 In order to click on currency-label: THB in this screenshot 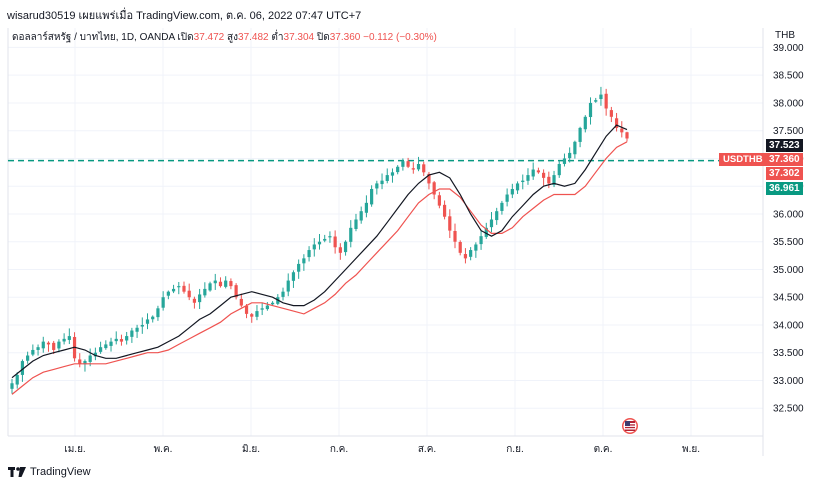, I will do `click(785, 35)`.